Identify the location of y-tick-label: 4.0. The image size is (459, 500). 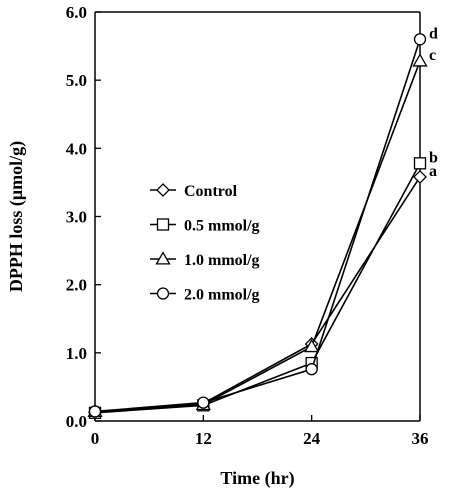
(76, 148).